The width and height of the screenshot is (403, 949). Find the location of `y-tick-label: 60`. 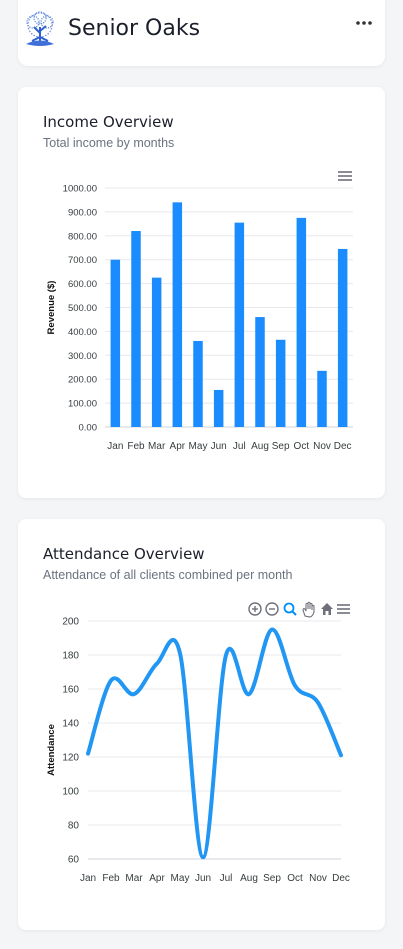

y-tick-label: 60 is located at coordinates (74, 860).